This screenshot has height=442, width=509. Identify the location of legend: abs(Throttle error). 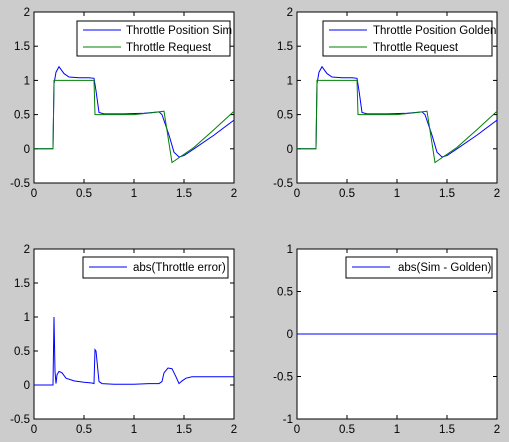
(155, 267).